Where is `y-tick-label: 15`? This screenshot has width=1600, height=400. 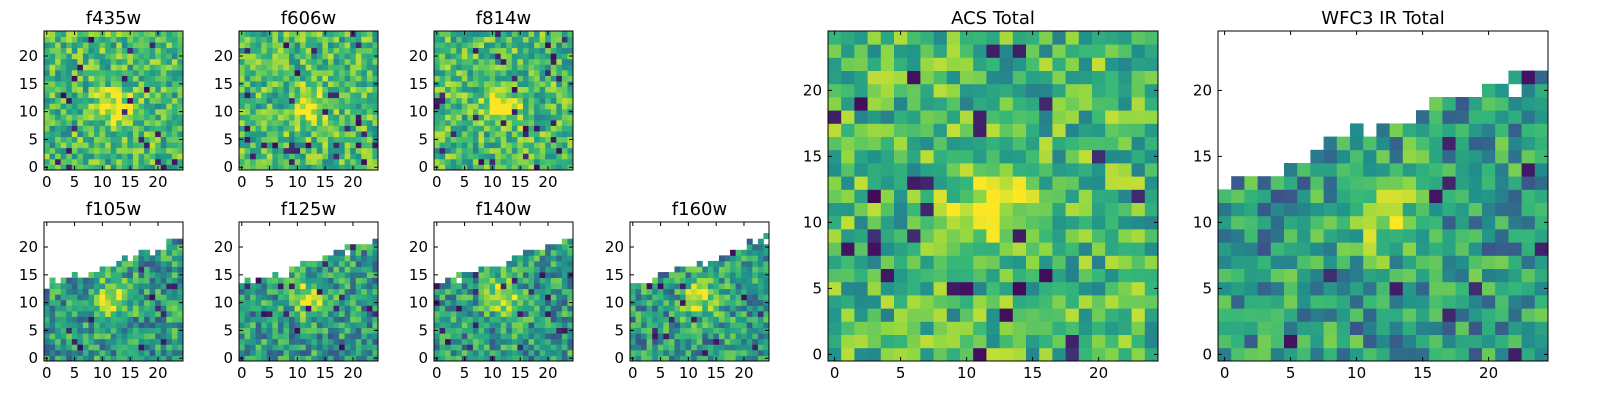 y-tick-label: 15 is located at coordinates (812, 156).